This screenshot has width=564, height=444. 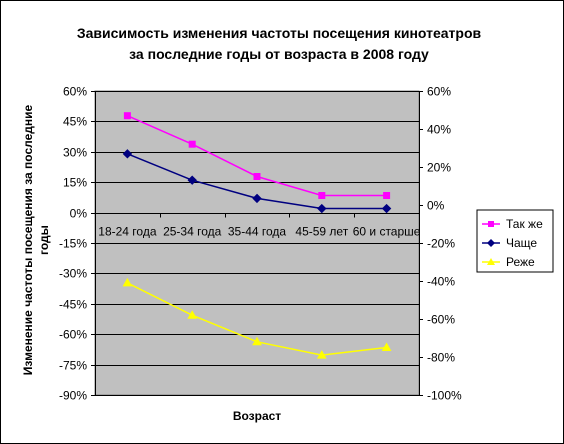 What do you see at coordinates (441, 244) in the screenshot?
I see `right-axis-tick-label: -20%` at bounding box center [441, 244].